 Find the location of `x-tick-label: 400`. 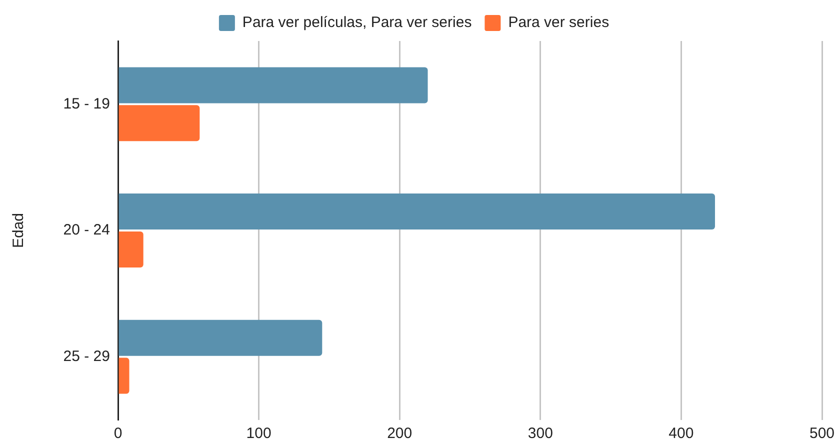

x-tick-label: 400 is located at coordinates (681, 433).